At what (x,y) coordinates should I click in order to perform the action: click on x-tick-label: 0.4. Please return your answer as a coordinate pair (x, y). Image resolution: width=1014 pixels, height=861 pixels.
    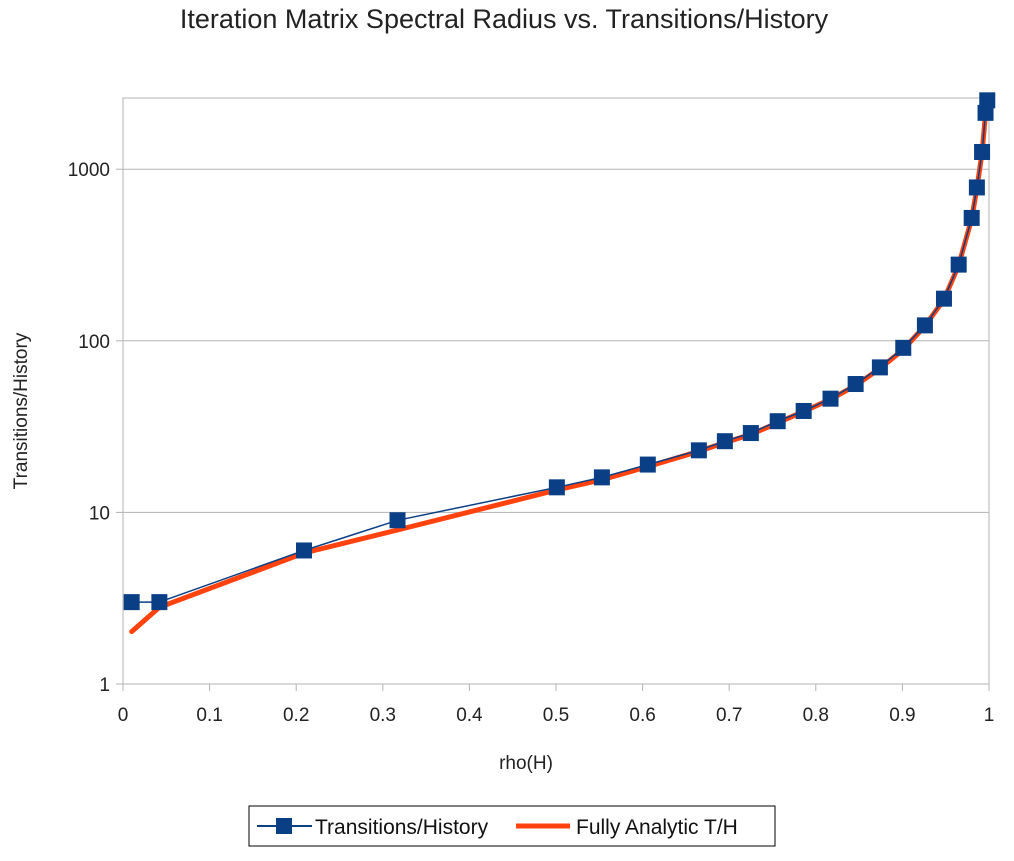
    Looking at the image, I should click on (469, 715).